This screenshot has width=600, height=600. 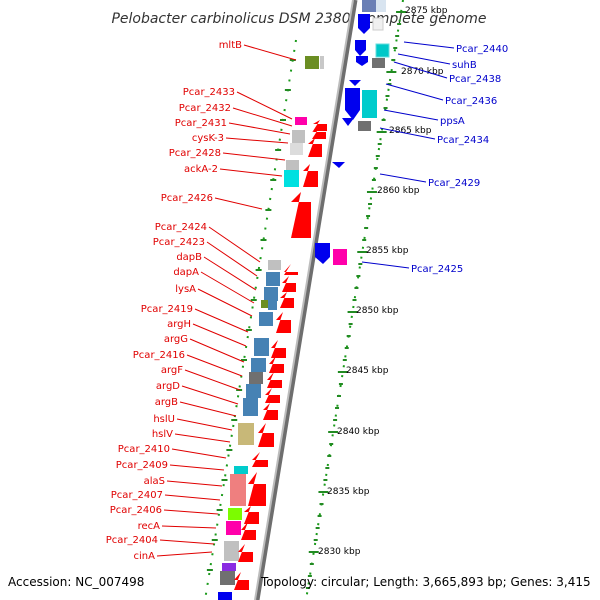 I want to click on gene-label: Pcar_2410, so click(x=144, y=449).